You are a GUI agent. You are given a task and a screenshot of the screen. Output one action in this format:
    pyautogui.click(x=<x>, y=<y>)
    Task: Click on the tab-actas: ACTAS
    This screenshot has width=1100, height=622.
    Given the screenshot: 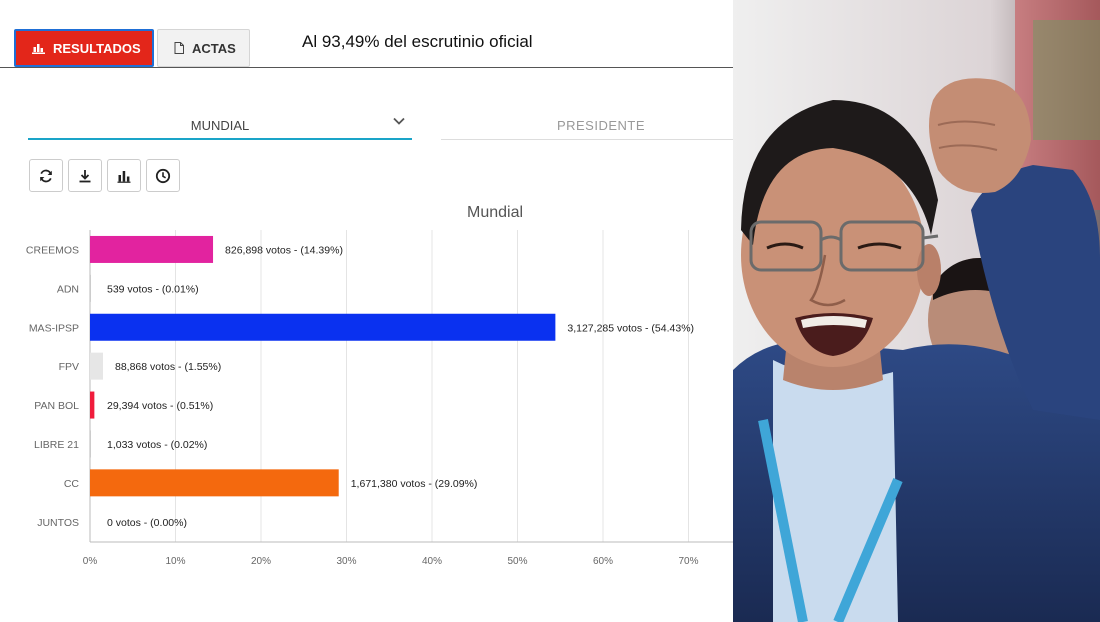 What is the action you would take?
    pyautogui.click(x=203, y=48)
    